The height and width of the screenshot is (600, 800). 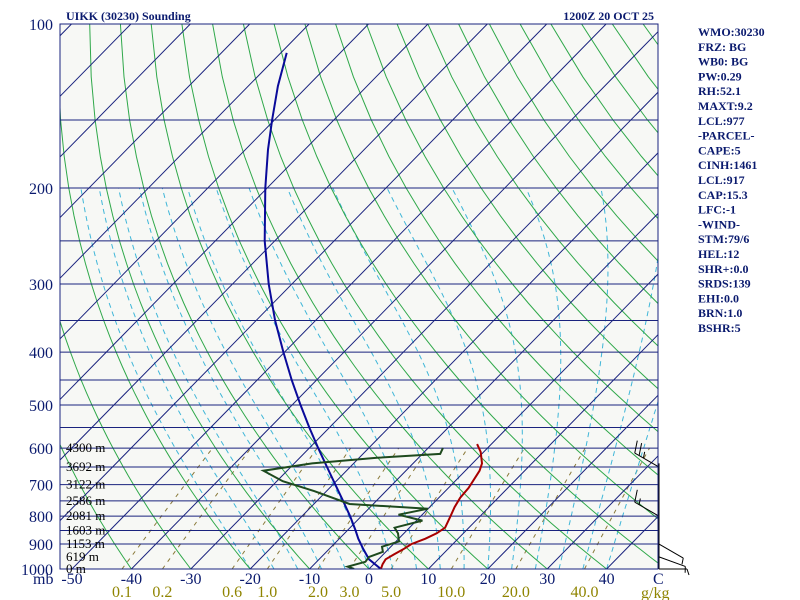 What do you see at coordinates (607, 579) in the screenshot?
I see `temperature-tick-40: 40` at bounding box center [607, 579].